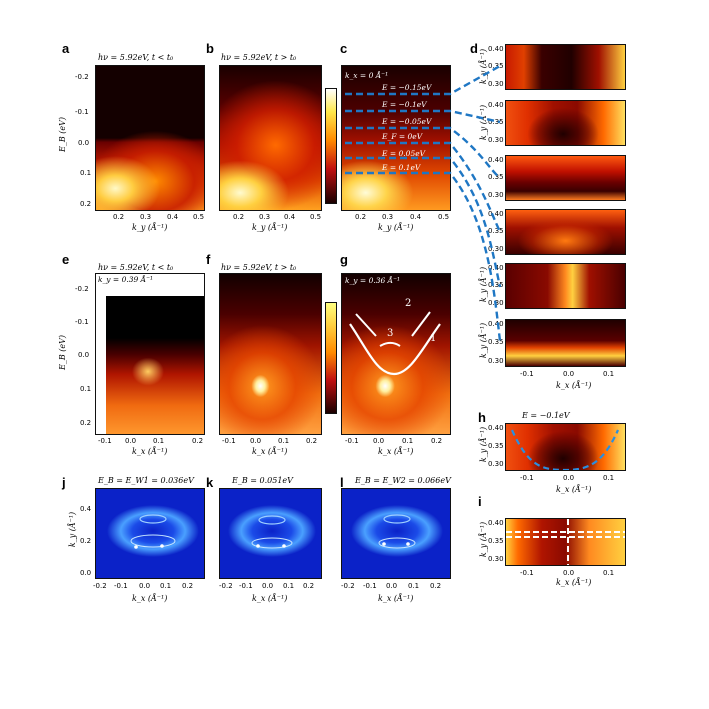  I want to click on d3-tick: 0.40, so click(496, 160).